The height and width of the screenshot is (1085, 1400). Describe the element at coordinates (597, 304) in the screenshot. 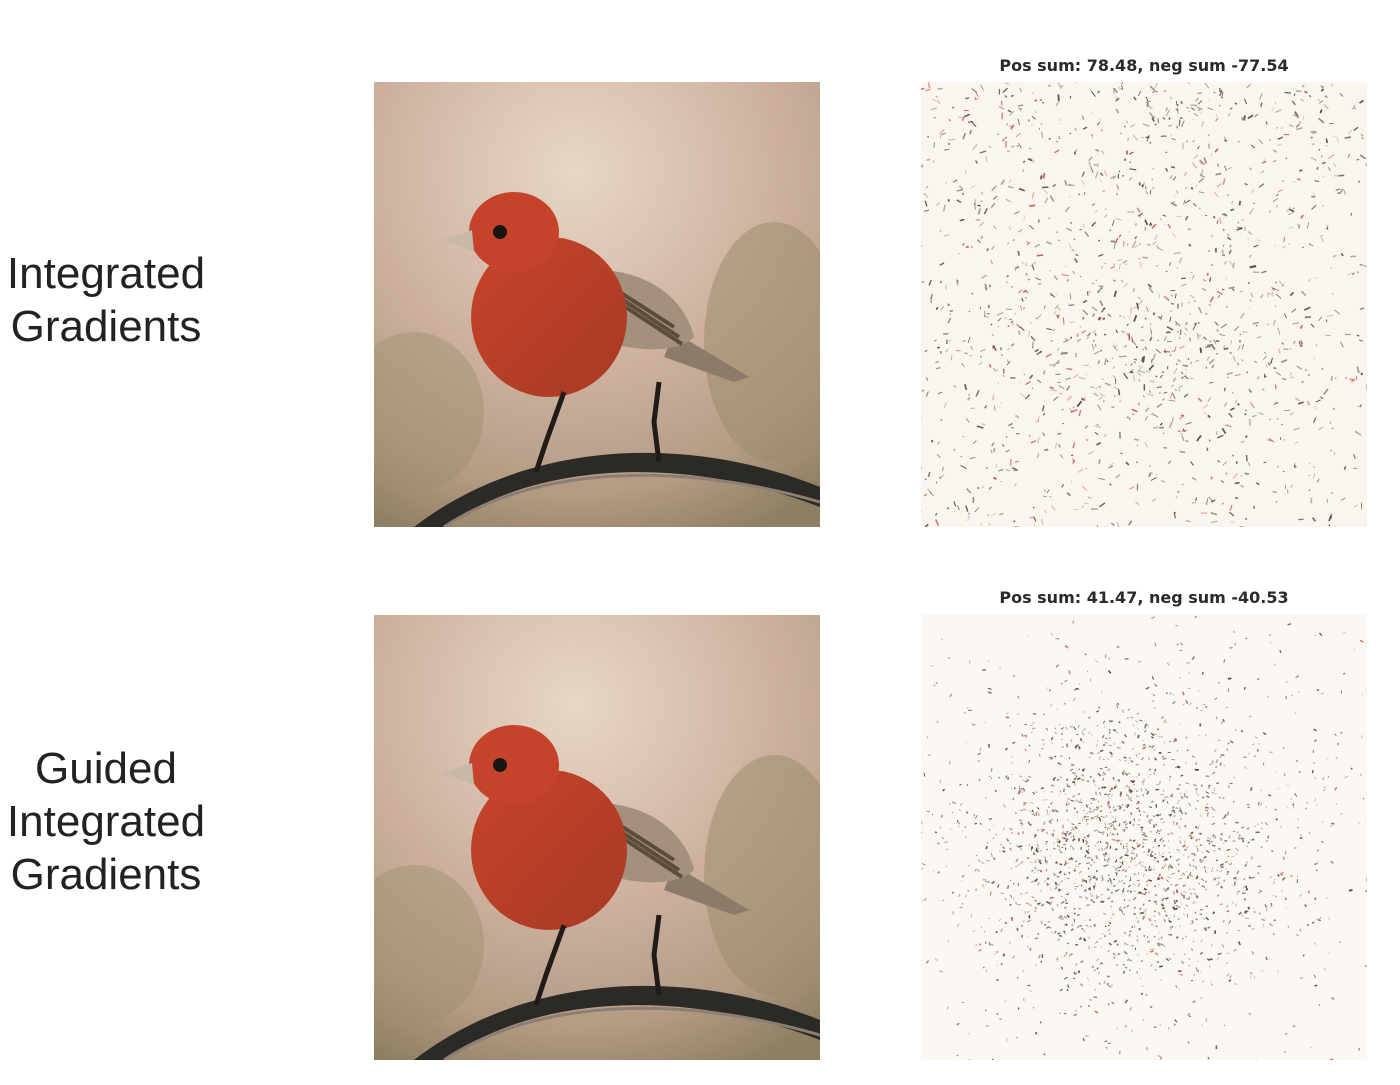

I see `bird-photo` at that location.